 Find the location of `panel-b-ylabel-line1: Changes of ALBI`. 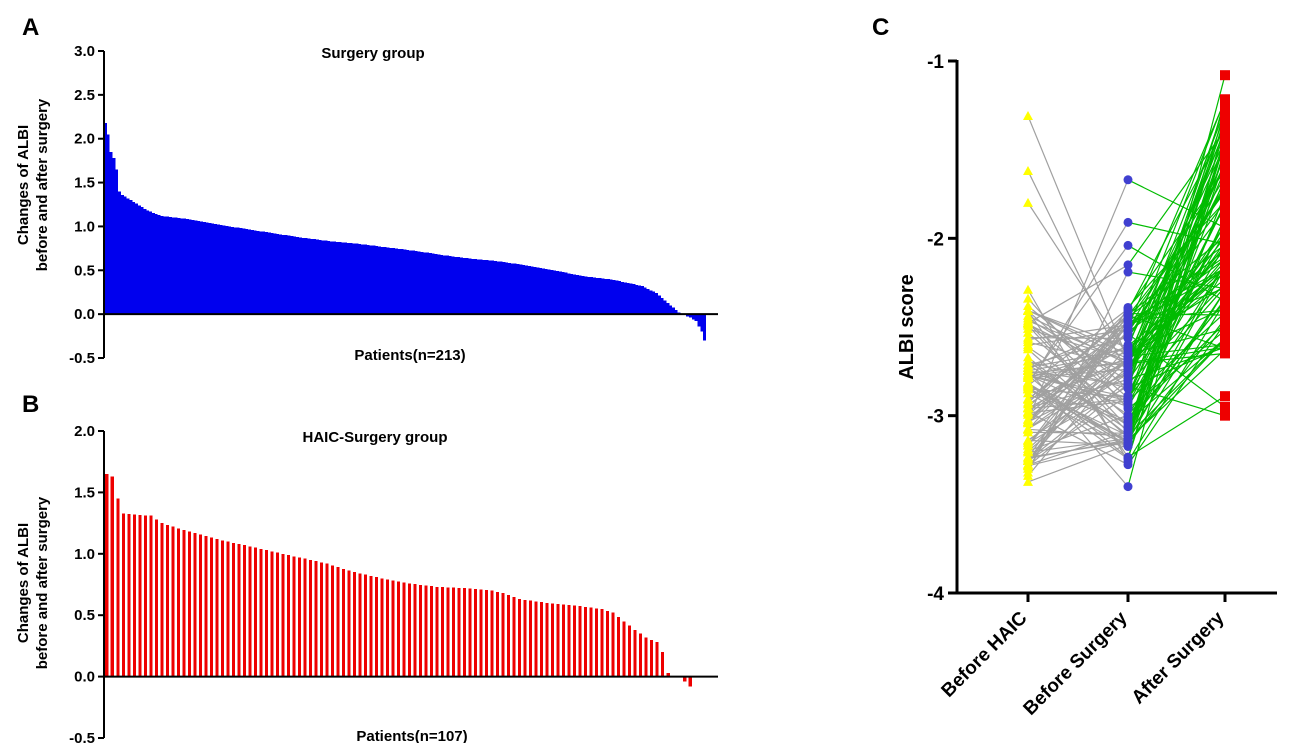

panel-b-ylabel-line1: Changes of ALBI is located at coordinates (23, 583).